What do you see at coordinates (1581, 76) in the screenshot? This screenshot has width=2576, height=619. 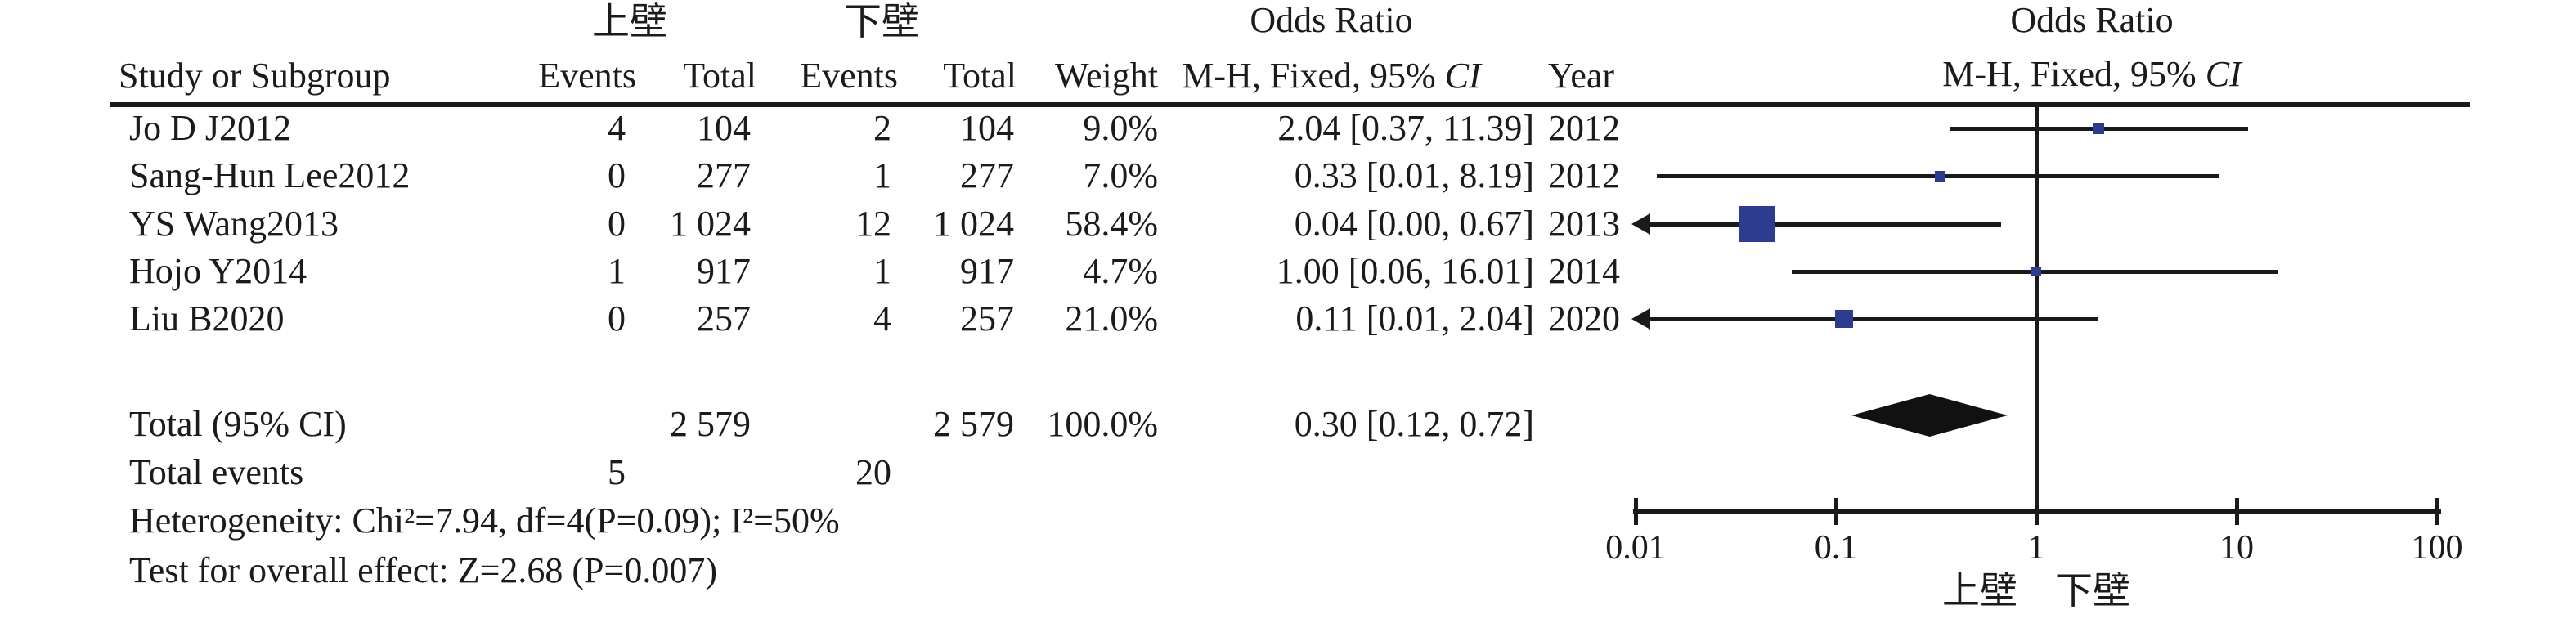 I see `col-header-year: Year` at bounding box center [1581, 76].